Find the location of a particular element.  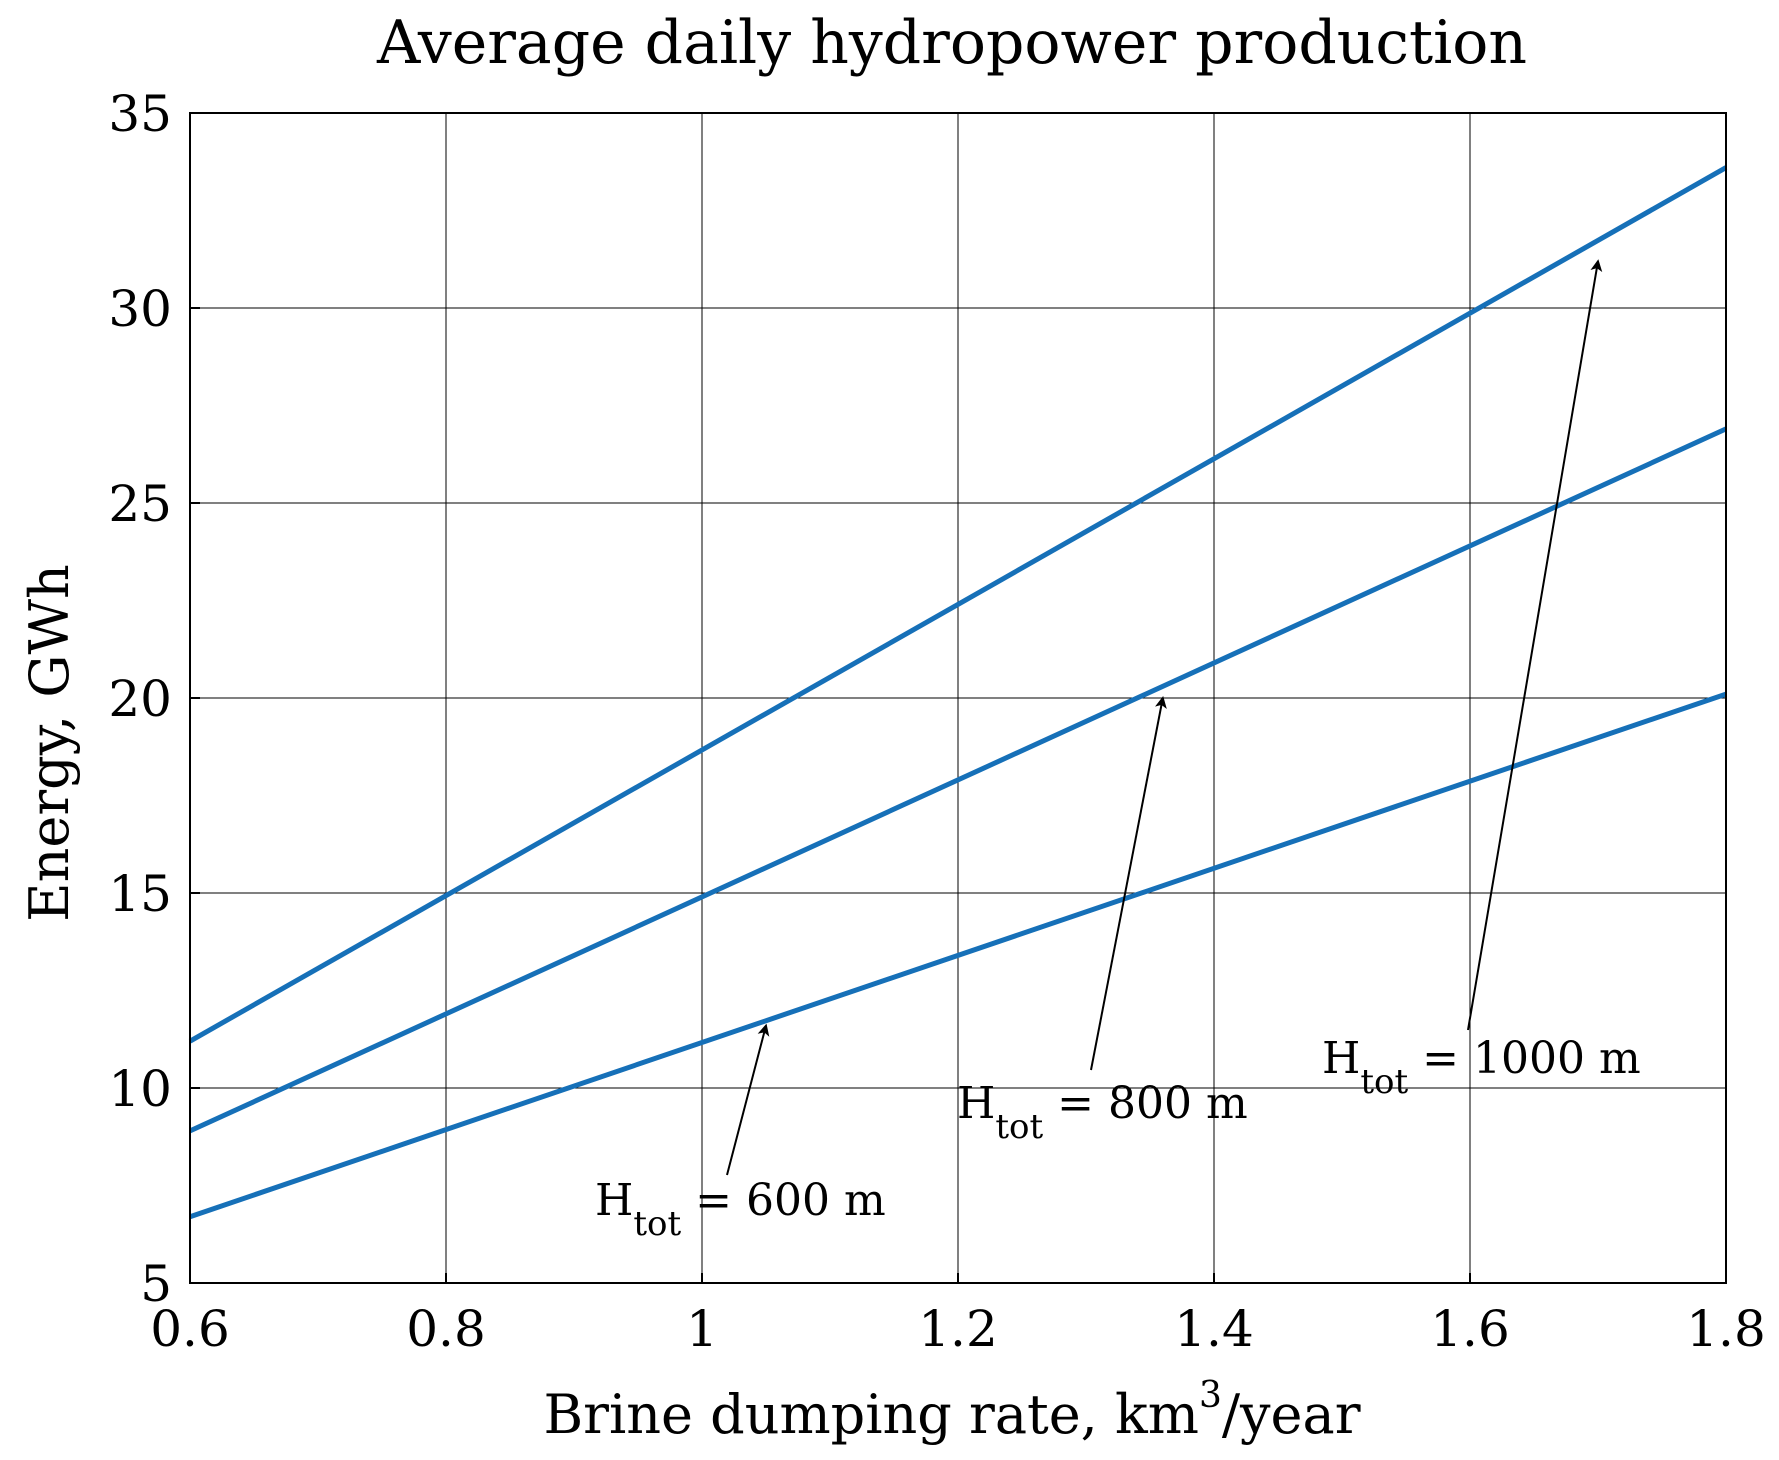

x-tick-label: 0.6 is located at coordinates (190, 1329).